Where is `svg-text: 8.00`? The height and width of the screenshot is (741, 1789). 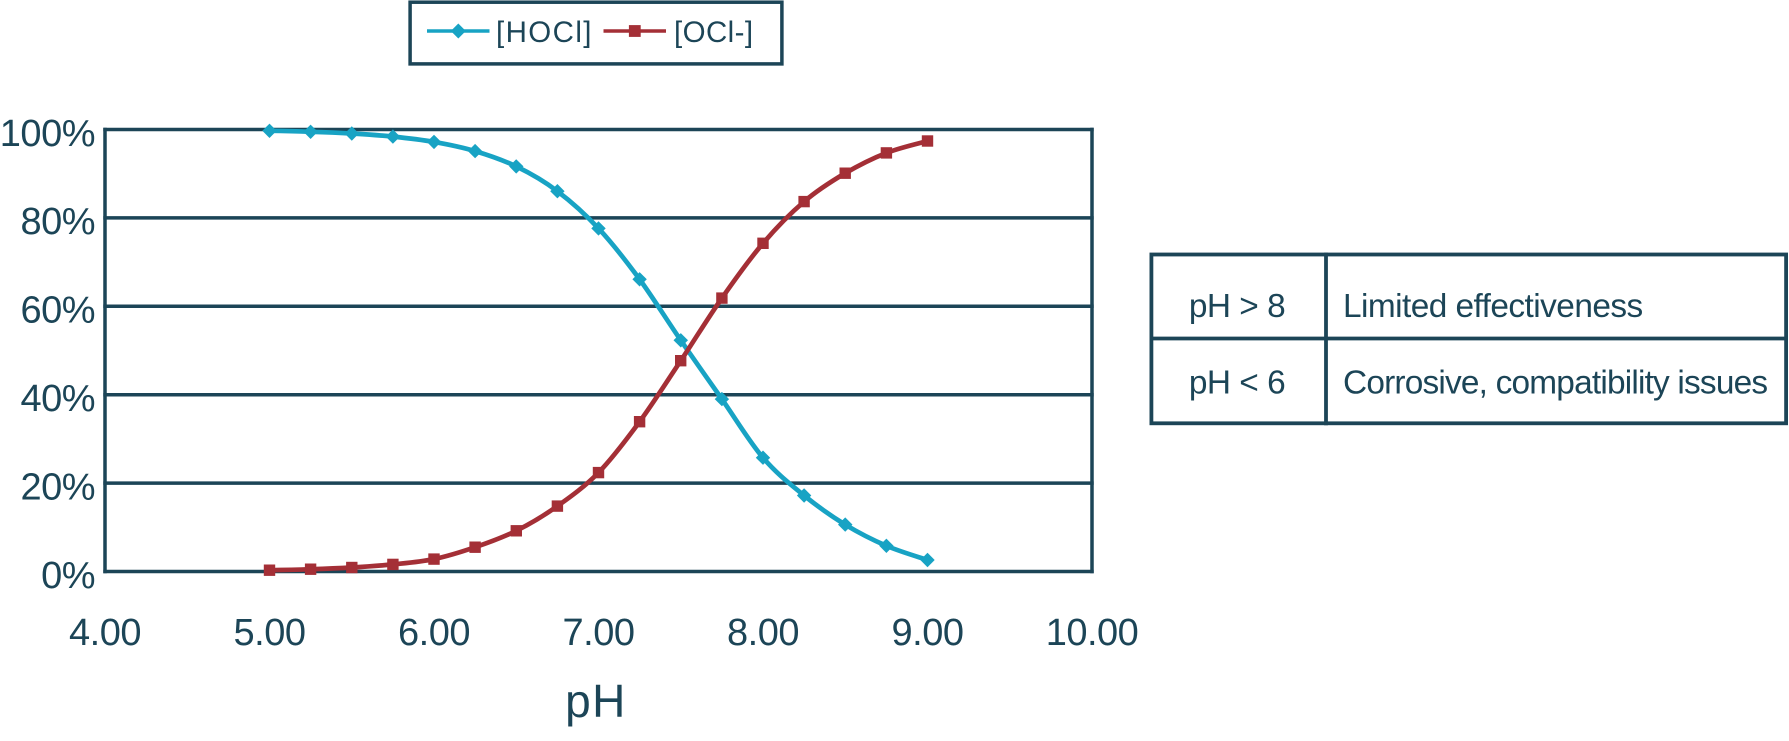
svg-text: 8.00 is located at coordinates (763, 633).